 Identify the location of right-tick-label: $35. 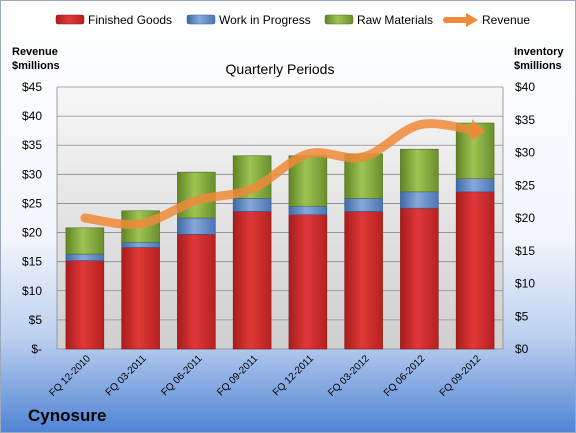
(525, 120).